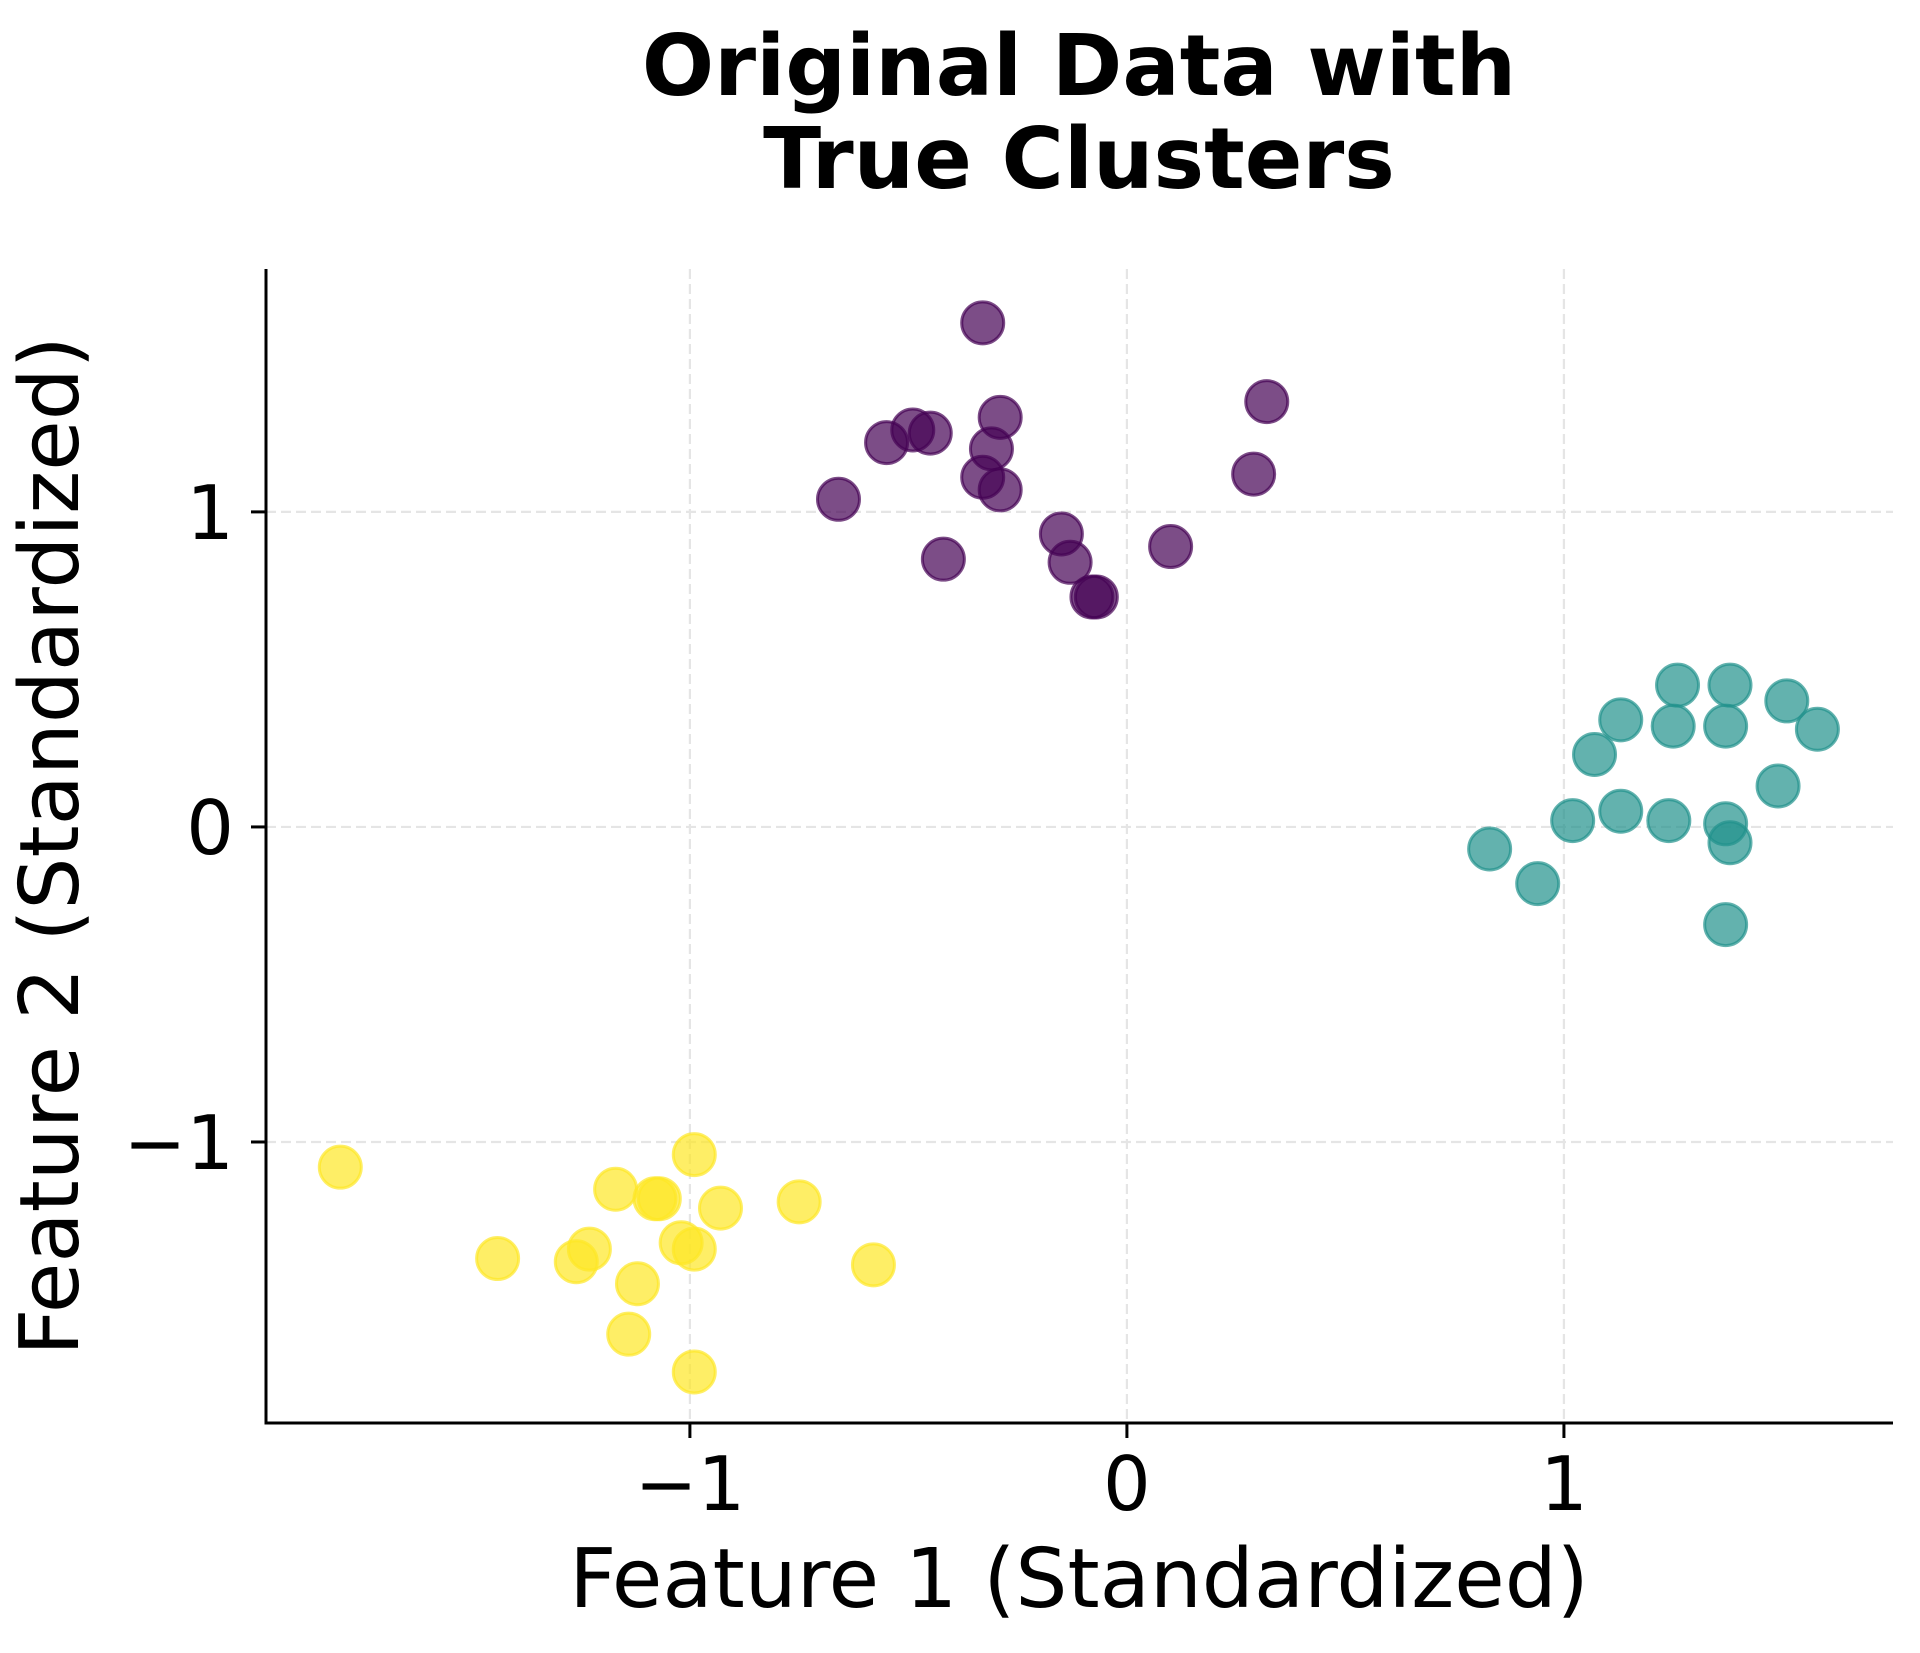 This screenshot has width=1920, height=1653. I want to click on y-axis-label: Feature 2 (Standardized), so click(50, 846).